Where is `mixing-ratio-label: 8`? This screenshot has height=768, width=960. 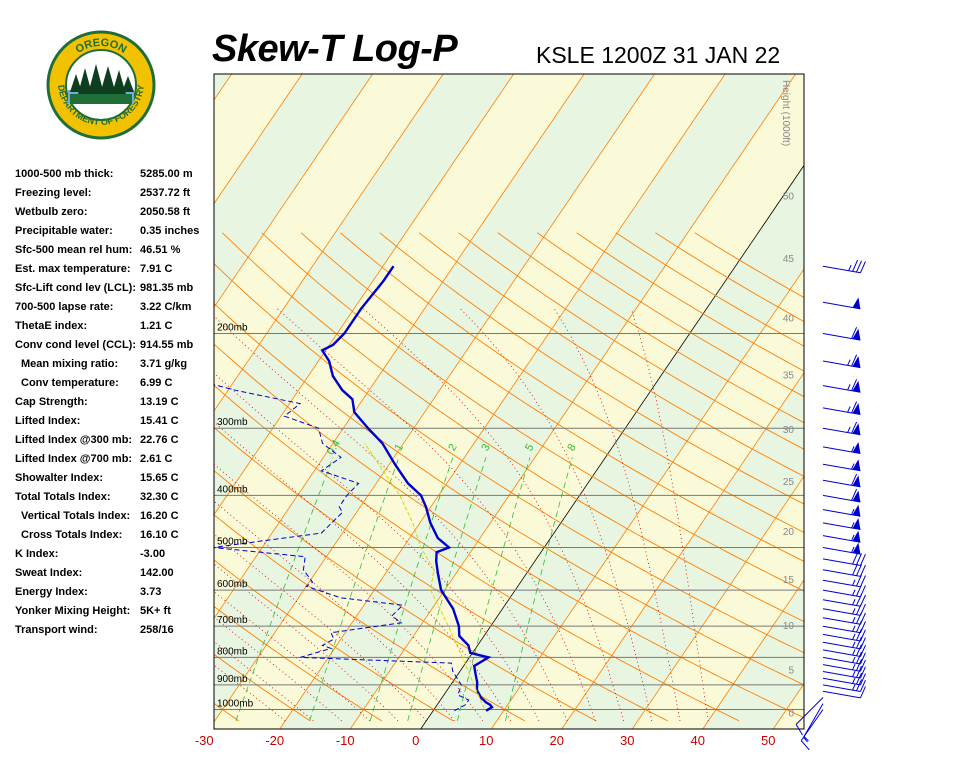 mixing-ratio-label: 8 is located at coordinates (571, 447).